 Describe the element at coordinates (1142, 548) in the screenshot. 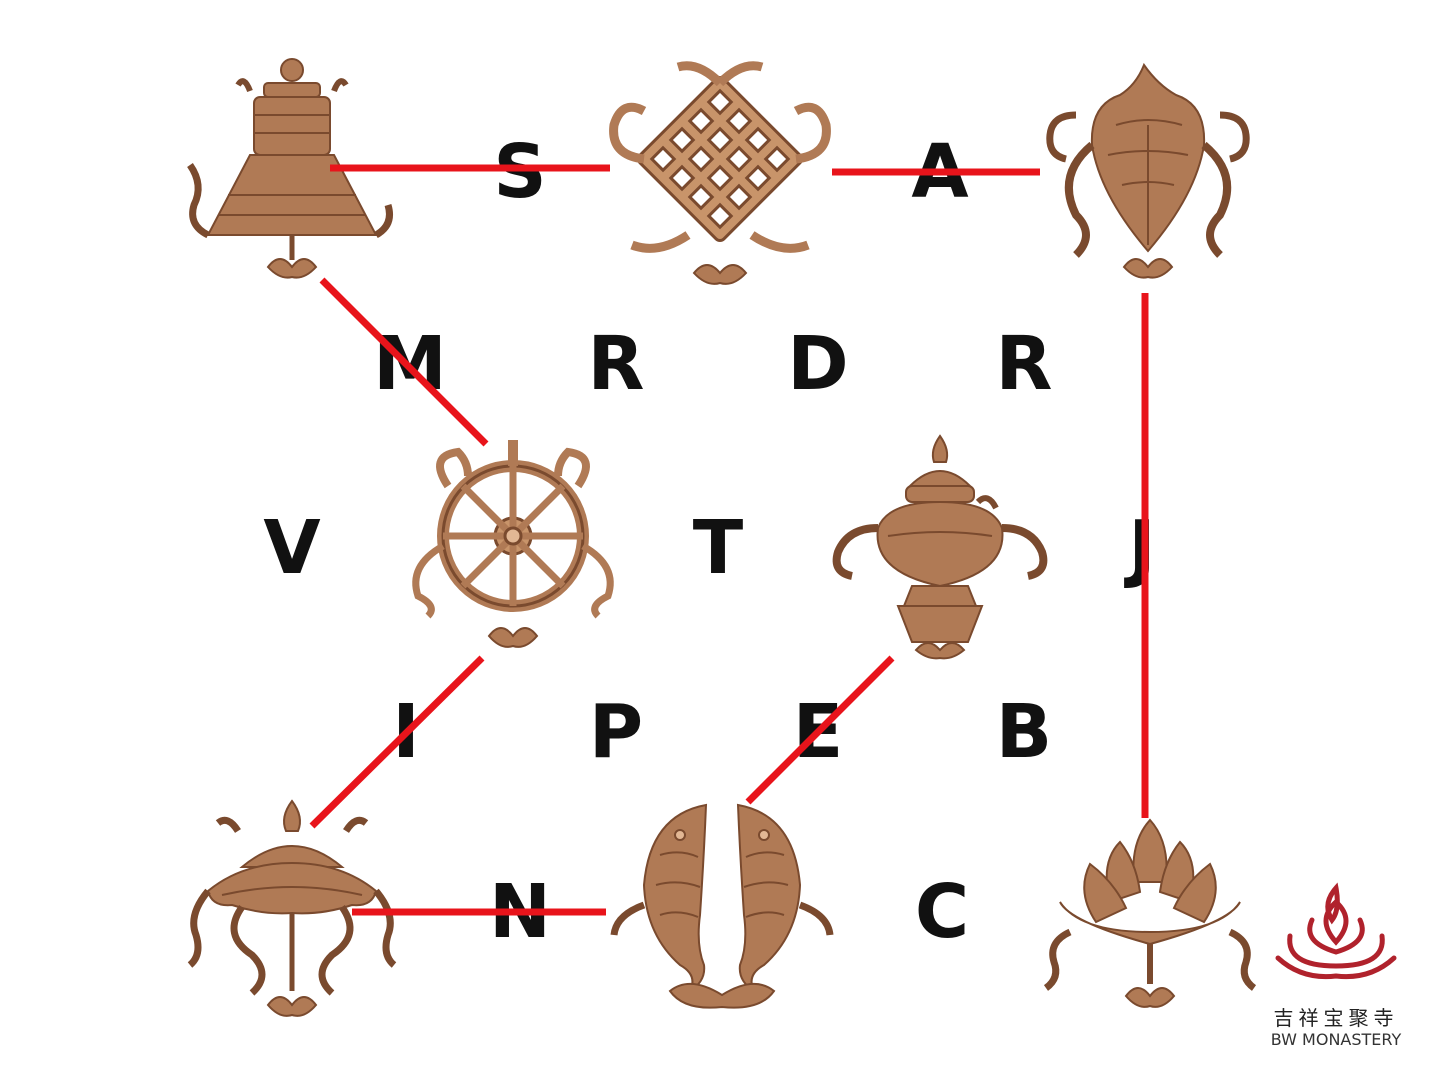

I see `letter-j: J` at that location.